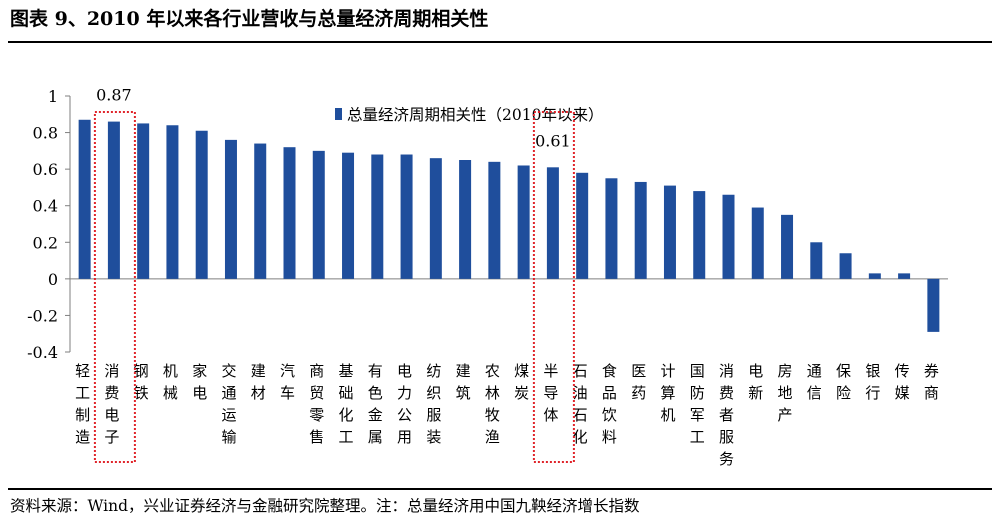 The height and width of the screenshot is (521, 1000). I want to click on category-label: 汽车, so click(287, 382).